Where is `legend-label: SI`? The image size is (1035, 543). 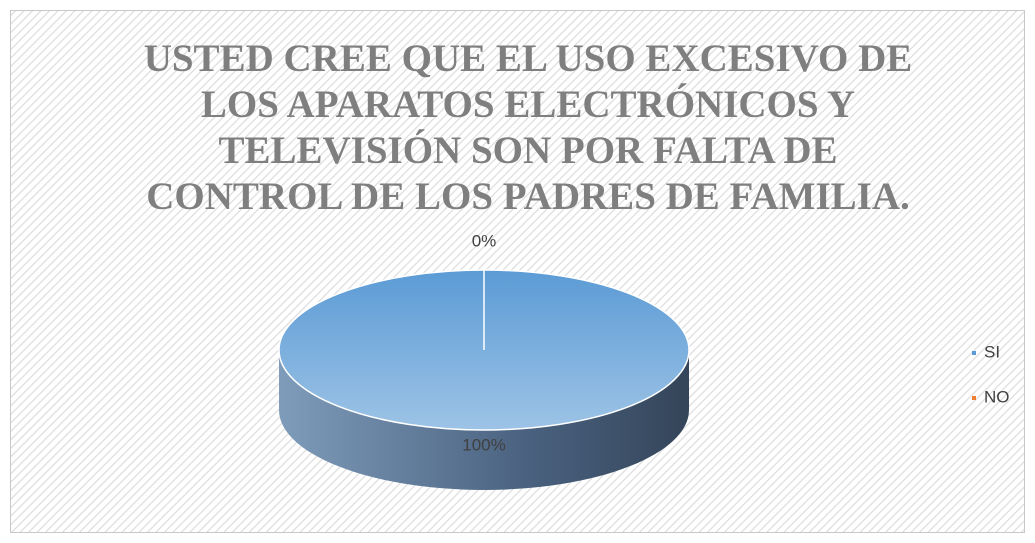
legend-label: SI is located at coordinates (992, 351).